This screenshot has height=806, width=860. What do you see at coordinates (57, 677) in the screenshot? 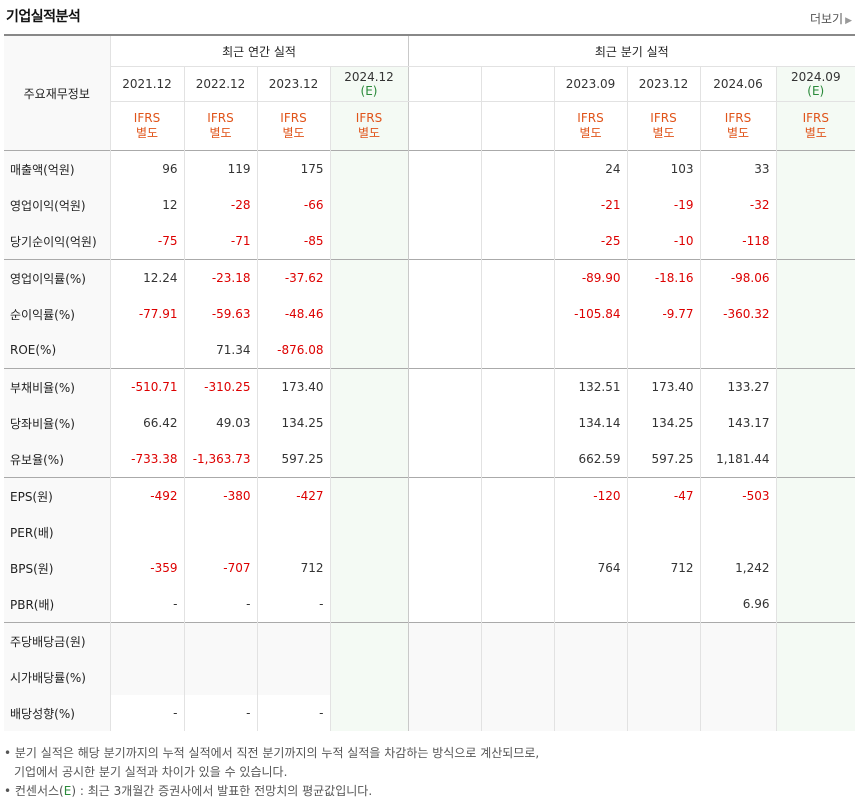
I see `row-label: 시가배당률(%)` at bounding box center [57, 677].